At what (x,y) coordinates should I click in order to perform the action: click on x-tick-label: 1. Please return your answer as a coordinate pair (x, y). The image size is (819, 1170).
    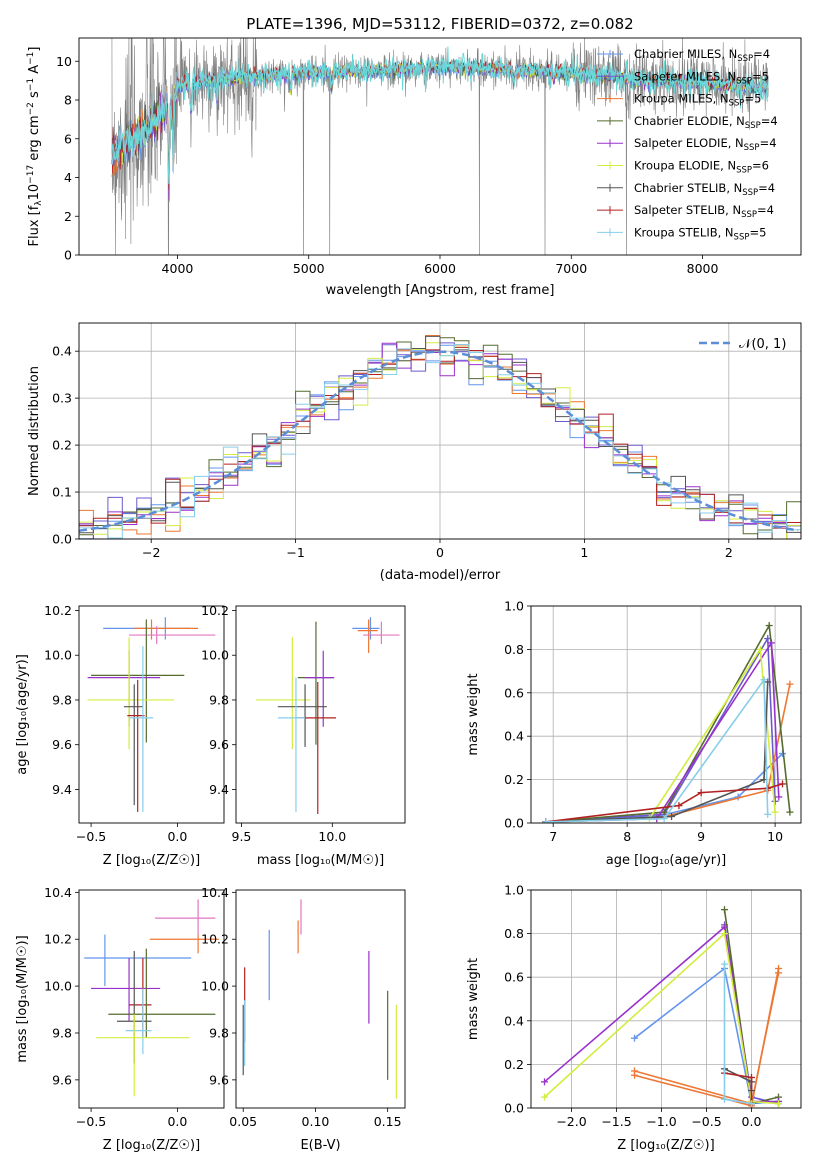
    Looking at the image, I should click on (584, 552).